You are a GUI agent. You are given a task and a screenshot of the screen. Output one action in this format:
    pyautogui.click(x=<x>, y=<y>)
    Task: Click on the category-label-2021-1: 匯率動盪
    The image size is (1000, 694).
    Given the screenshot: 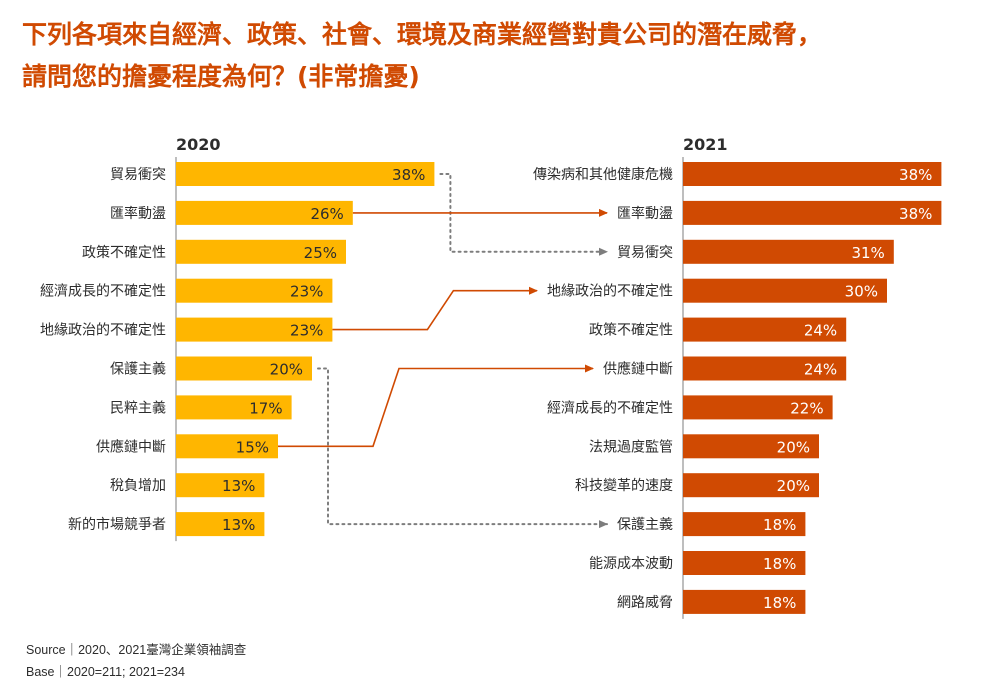 What is the action you would take?
    pyautogui.click(x=645, y=213)
    